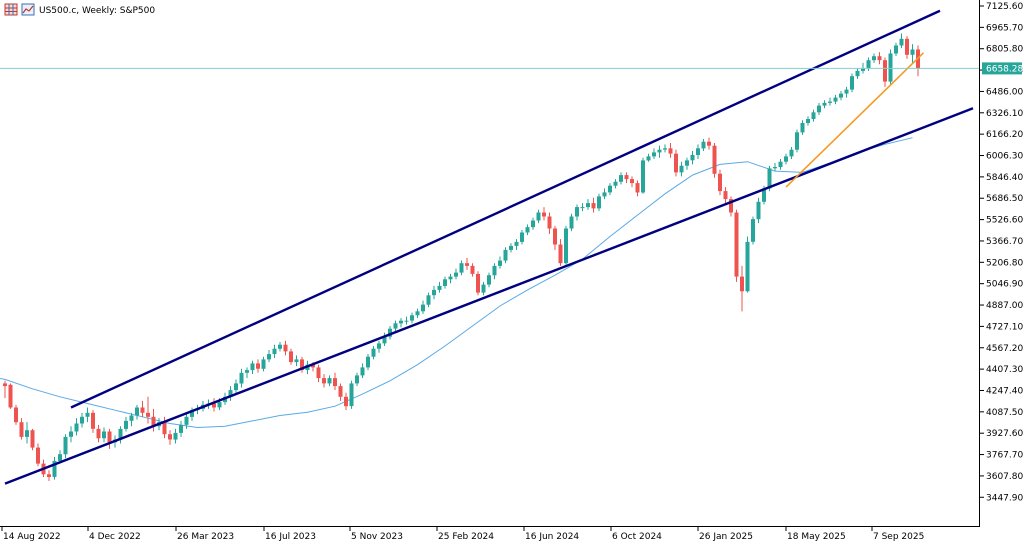 The height and width of the screenshot is (546, 1024). Describe the element at coordinates (11, 9) in the screenshot. I see `chart-grid-icon` at that location.